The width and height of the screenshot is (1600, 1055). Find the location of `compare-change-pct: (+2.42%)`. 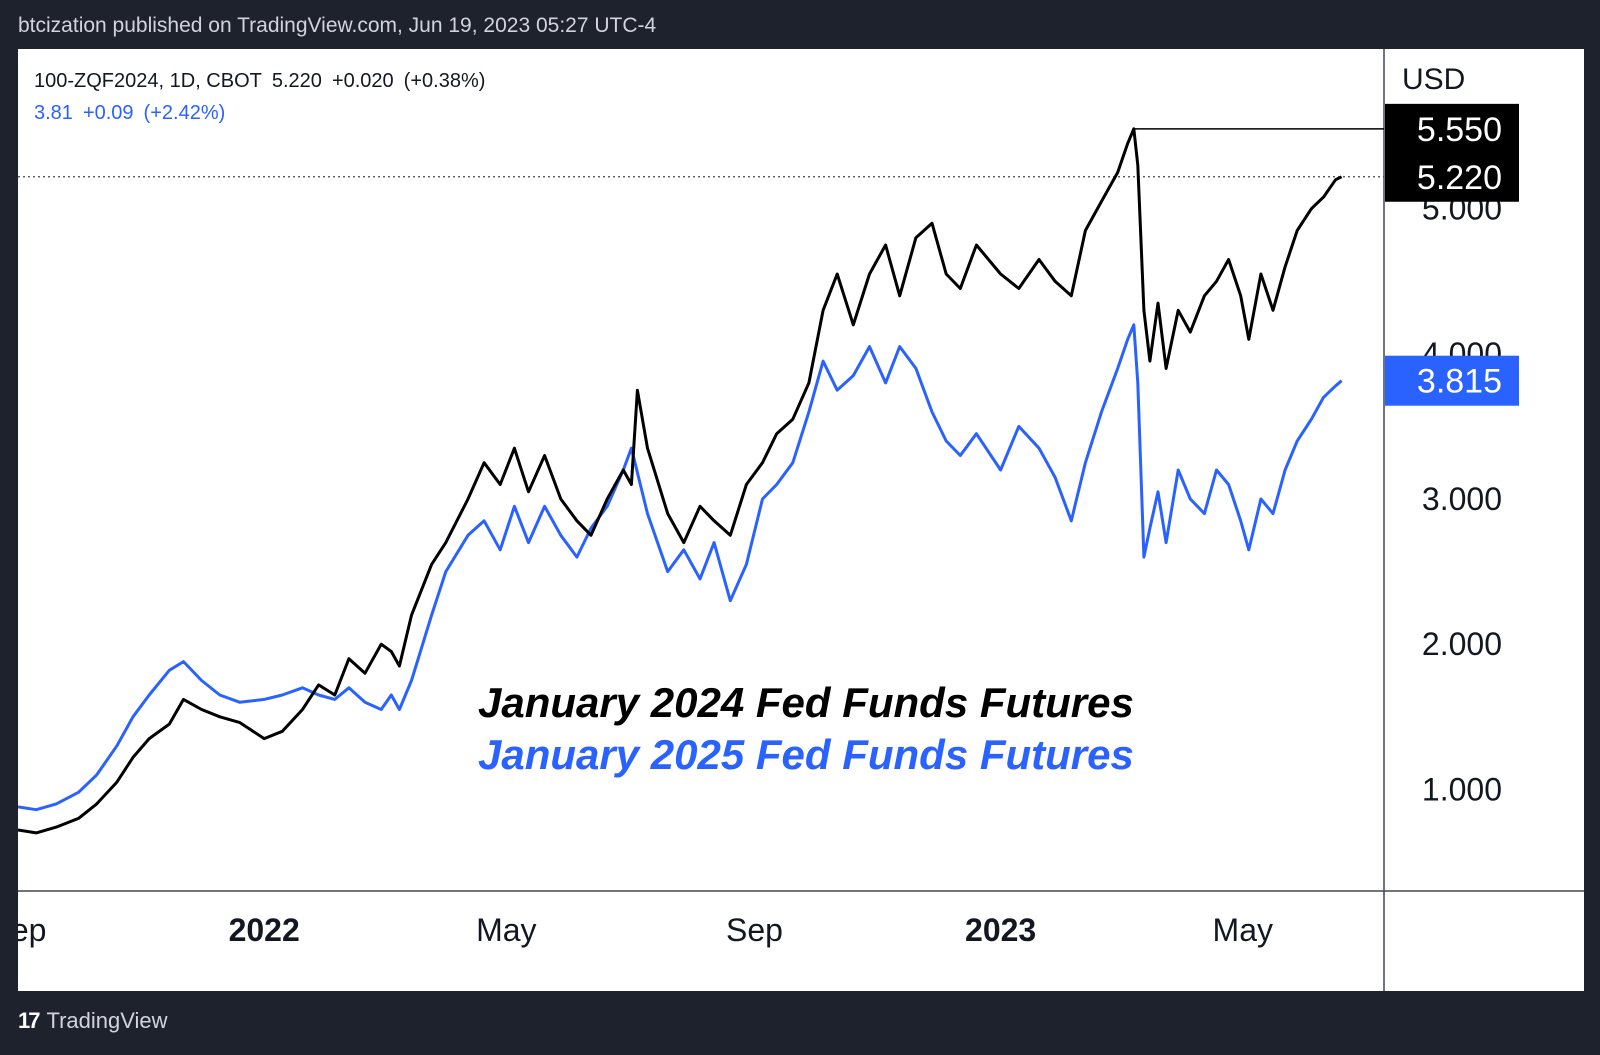

compare-change-pct: (+2.42%) is located at coordinates (184, 113).